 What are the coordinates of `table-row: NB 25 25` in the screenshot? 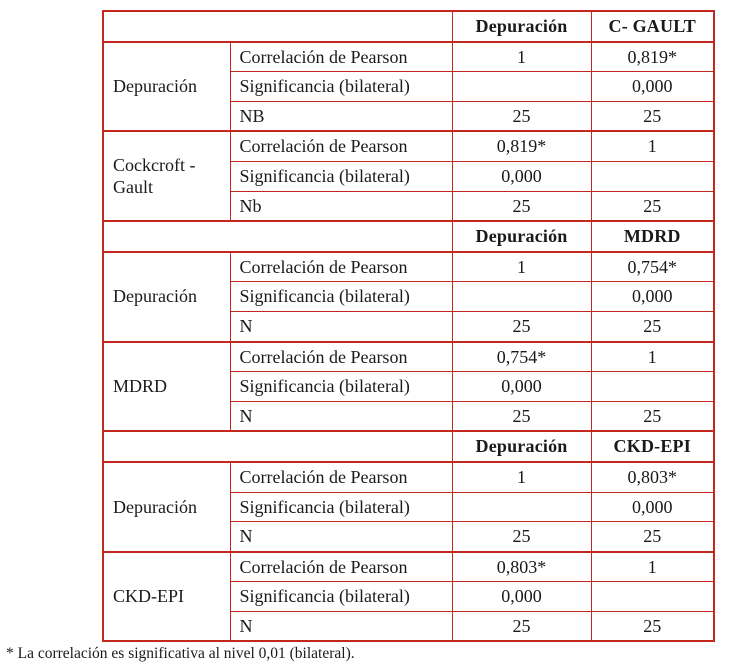 It's located at (409, 116).